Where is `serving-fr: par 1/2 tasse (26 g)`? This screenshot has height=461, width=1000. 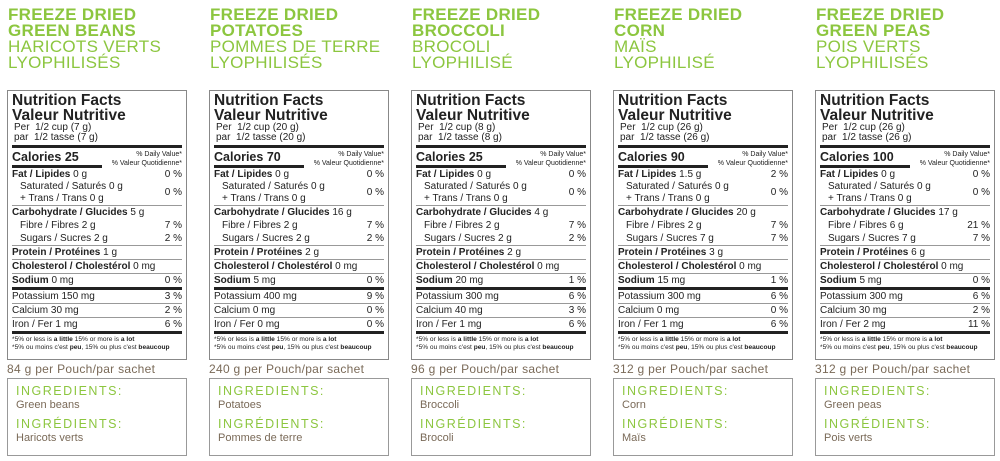
serving-fr: par 1/2 tasse (26 g) is located at coordinates (665, 137).